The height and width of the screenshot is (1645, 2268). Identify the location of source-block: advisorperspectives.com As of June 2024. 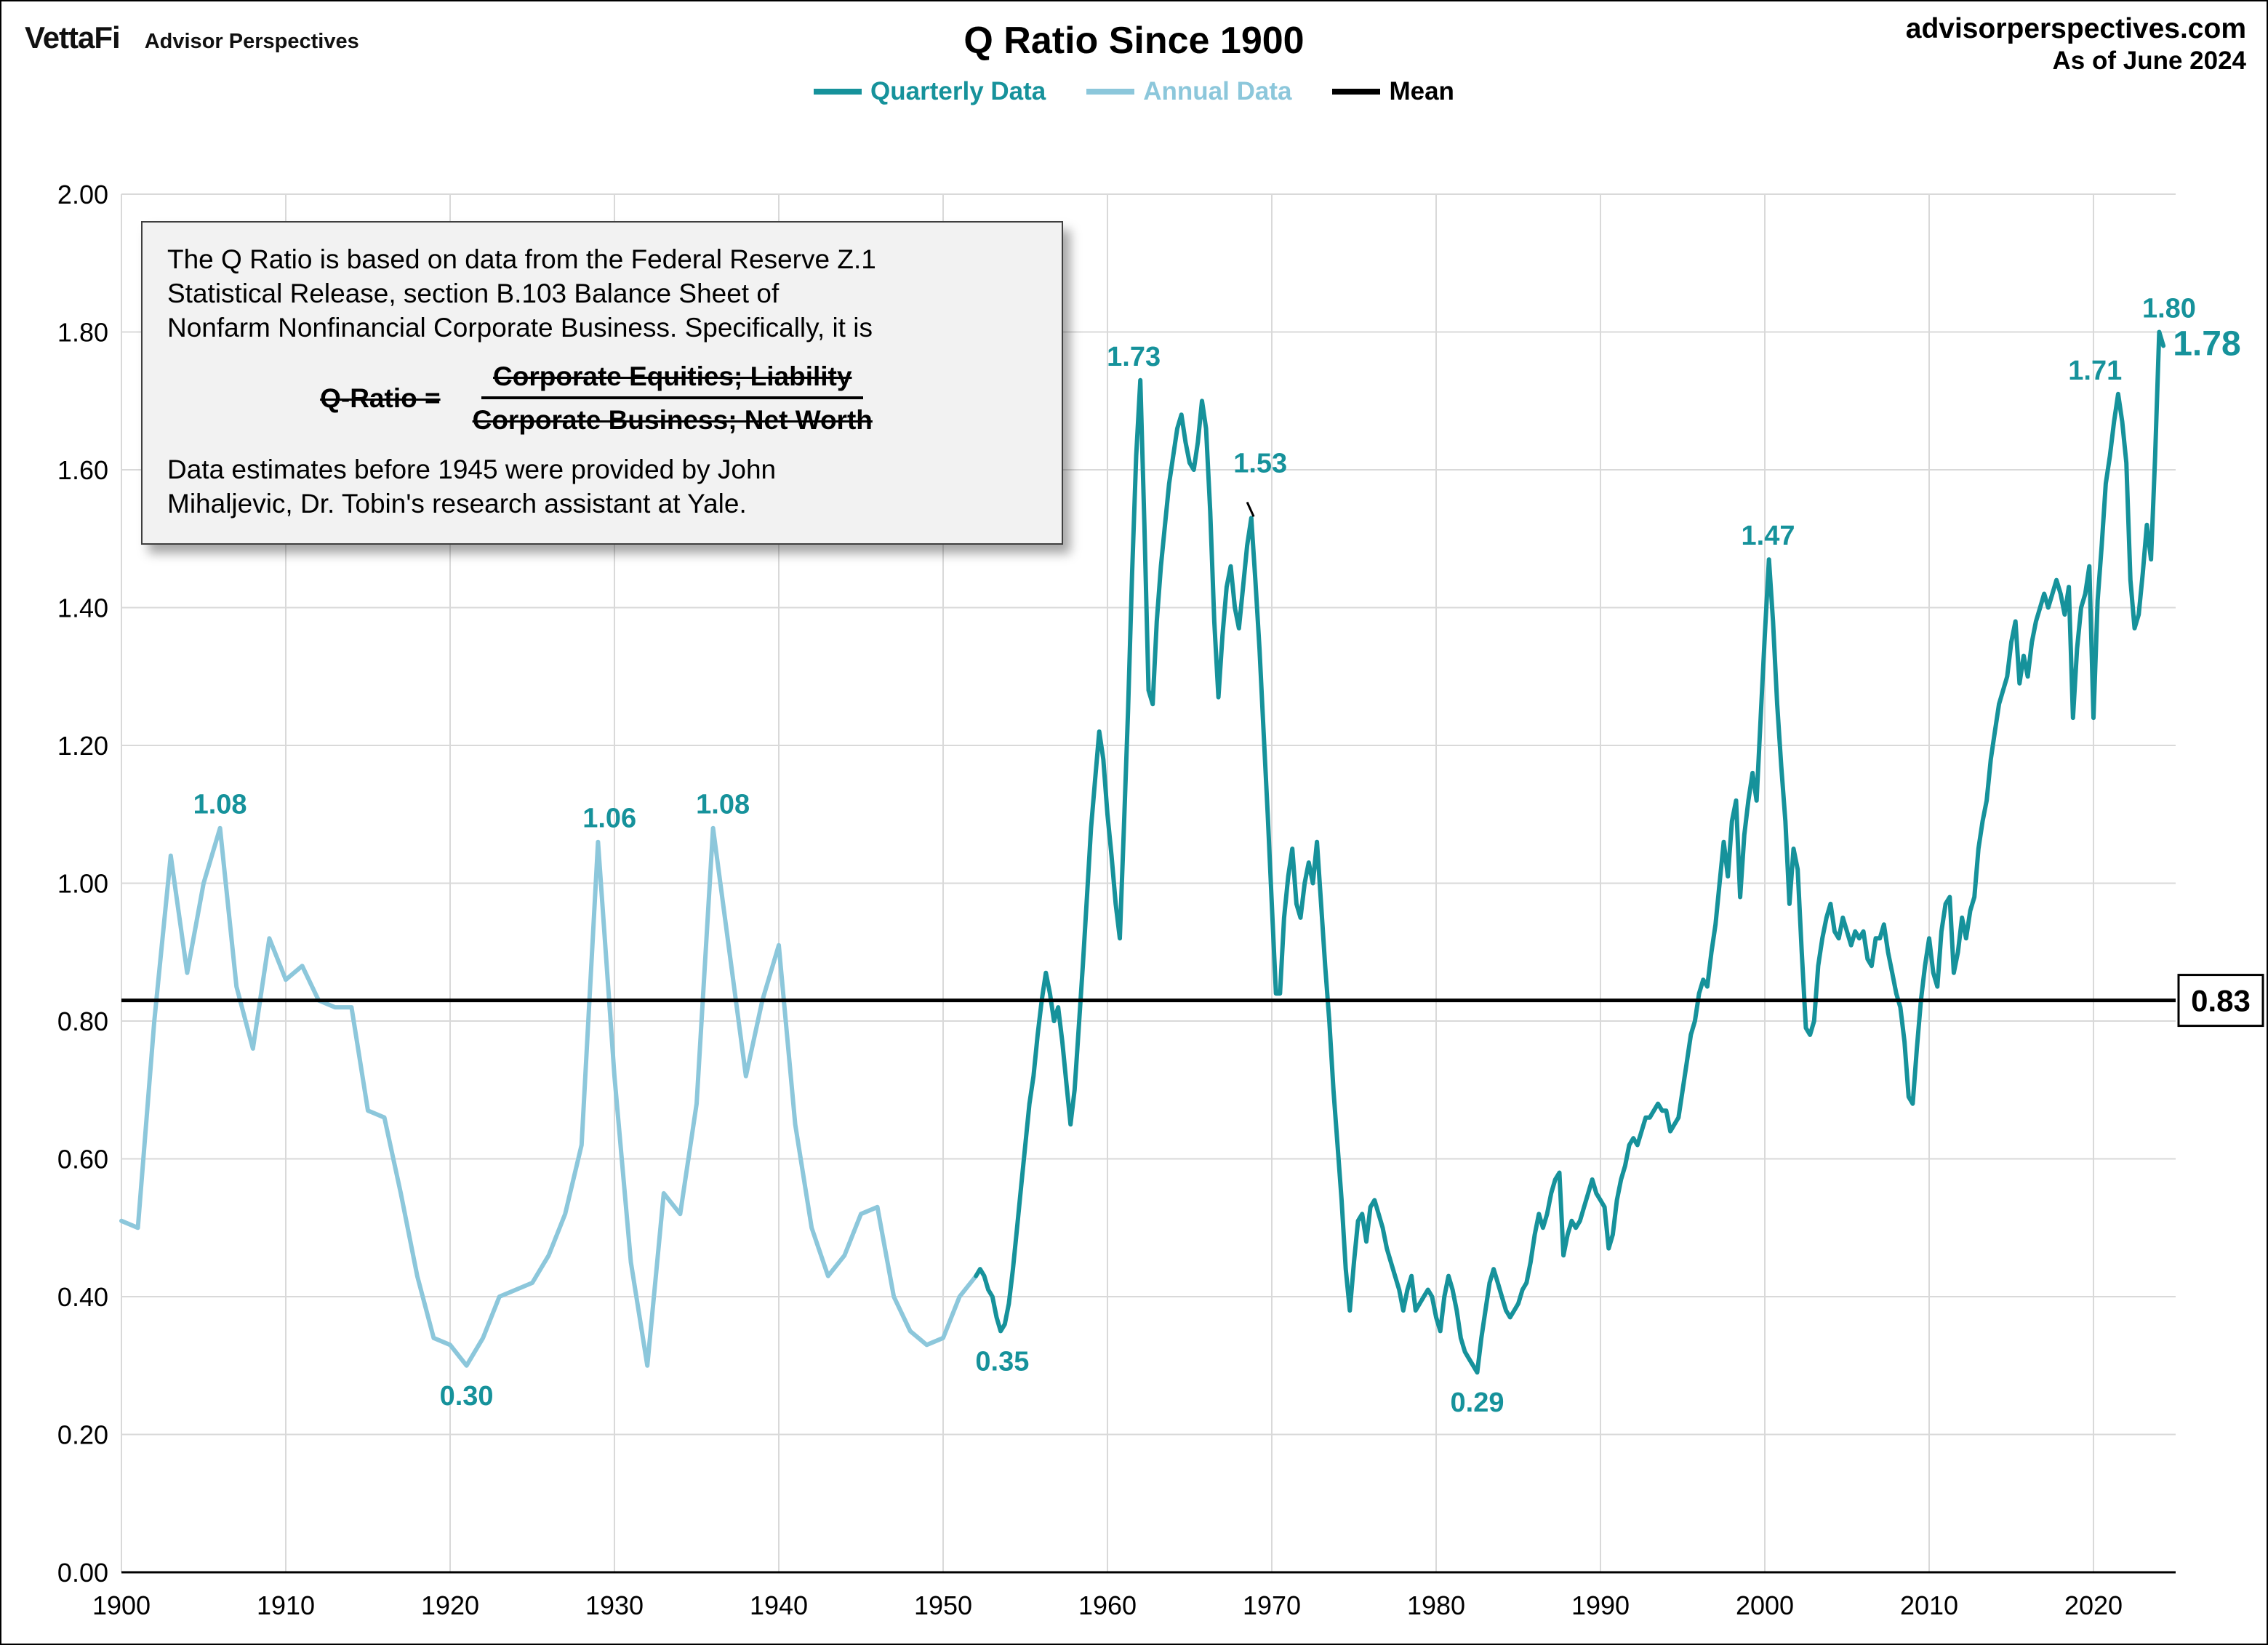
(2076, 44).